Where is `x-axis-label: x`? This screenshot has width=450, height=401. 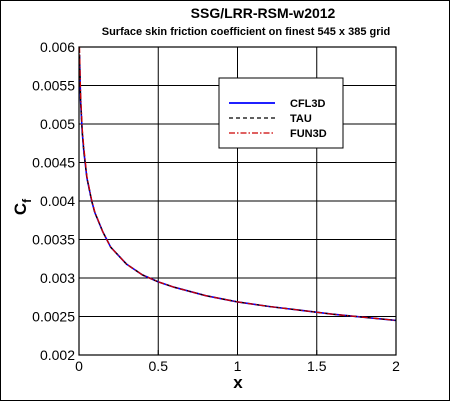
x-axis-label: x is located at coordinates (238, 382).